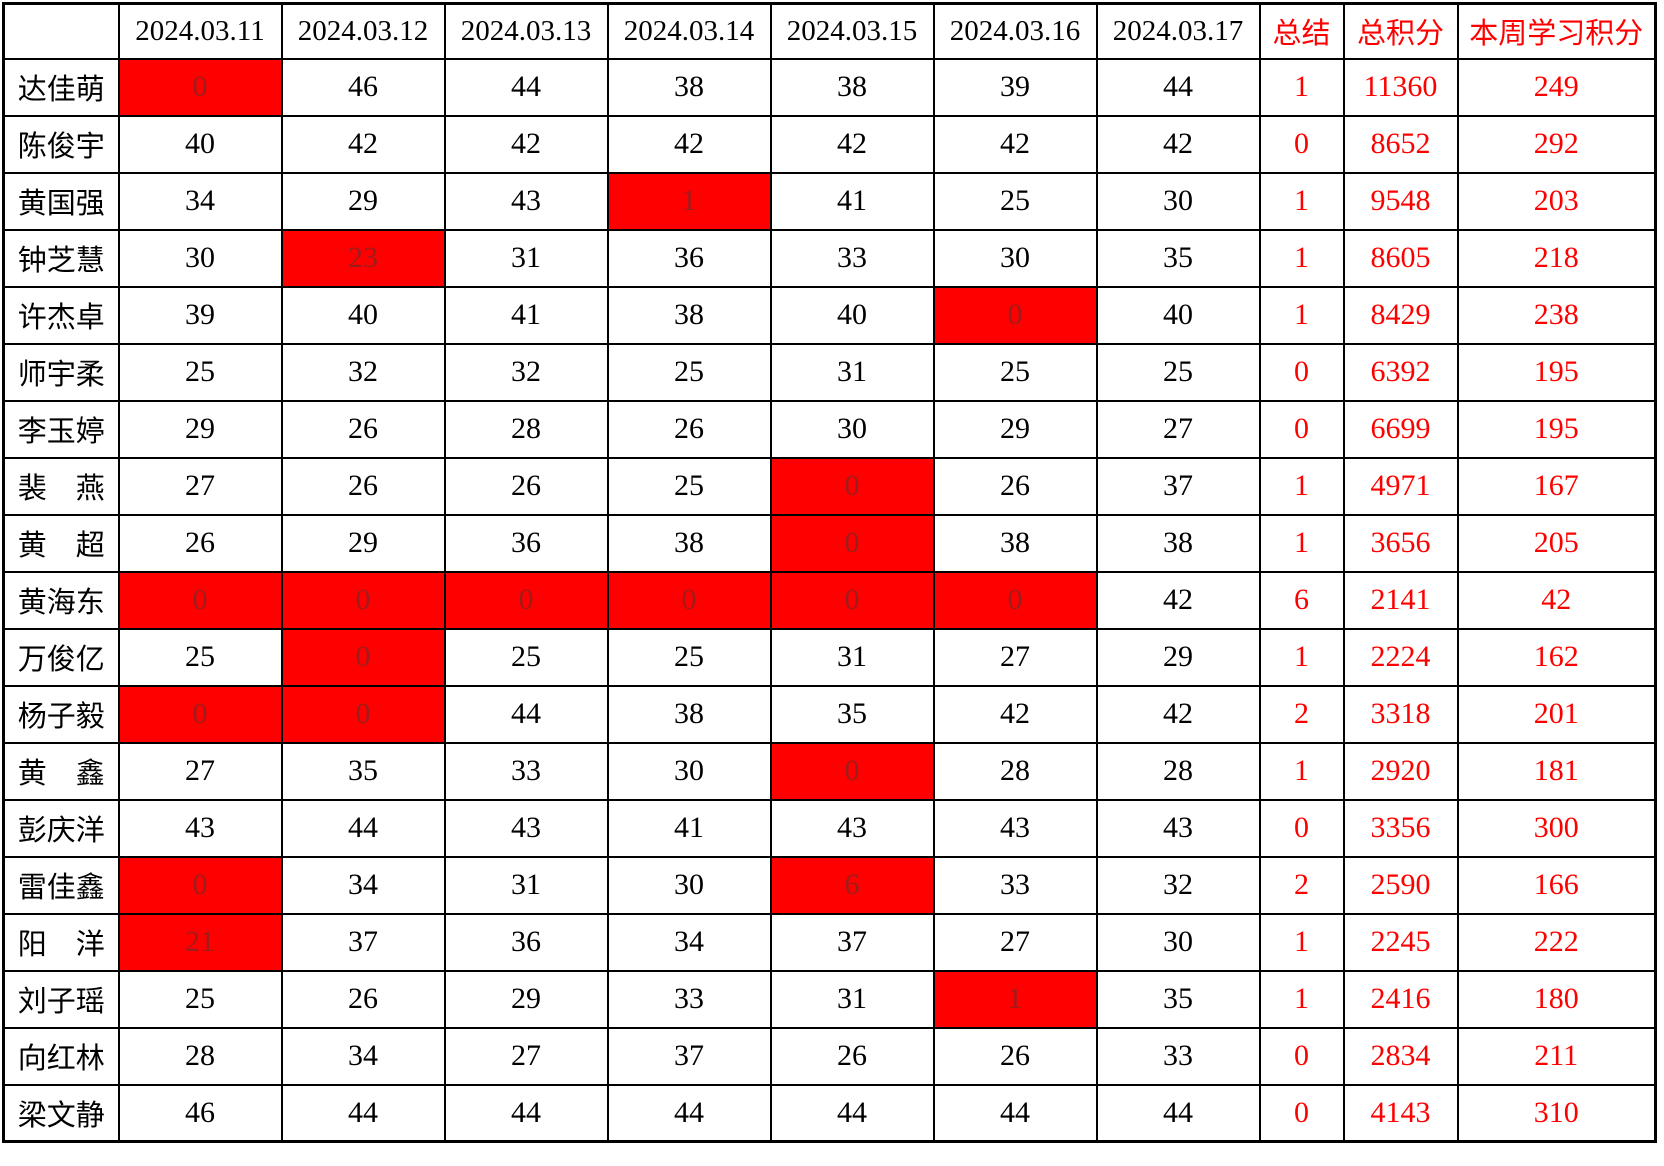 This screenshot has width=1664, height=1166. What do you see at coordinates (526, 315) in the screenshot?
I see `daily-score-cell: 41` at bounding box center [526, 315].